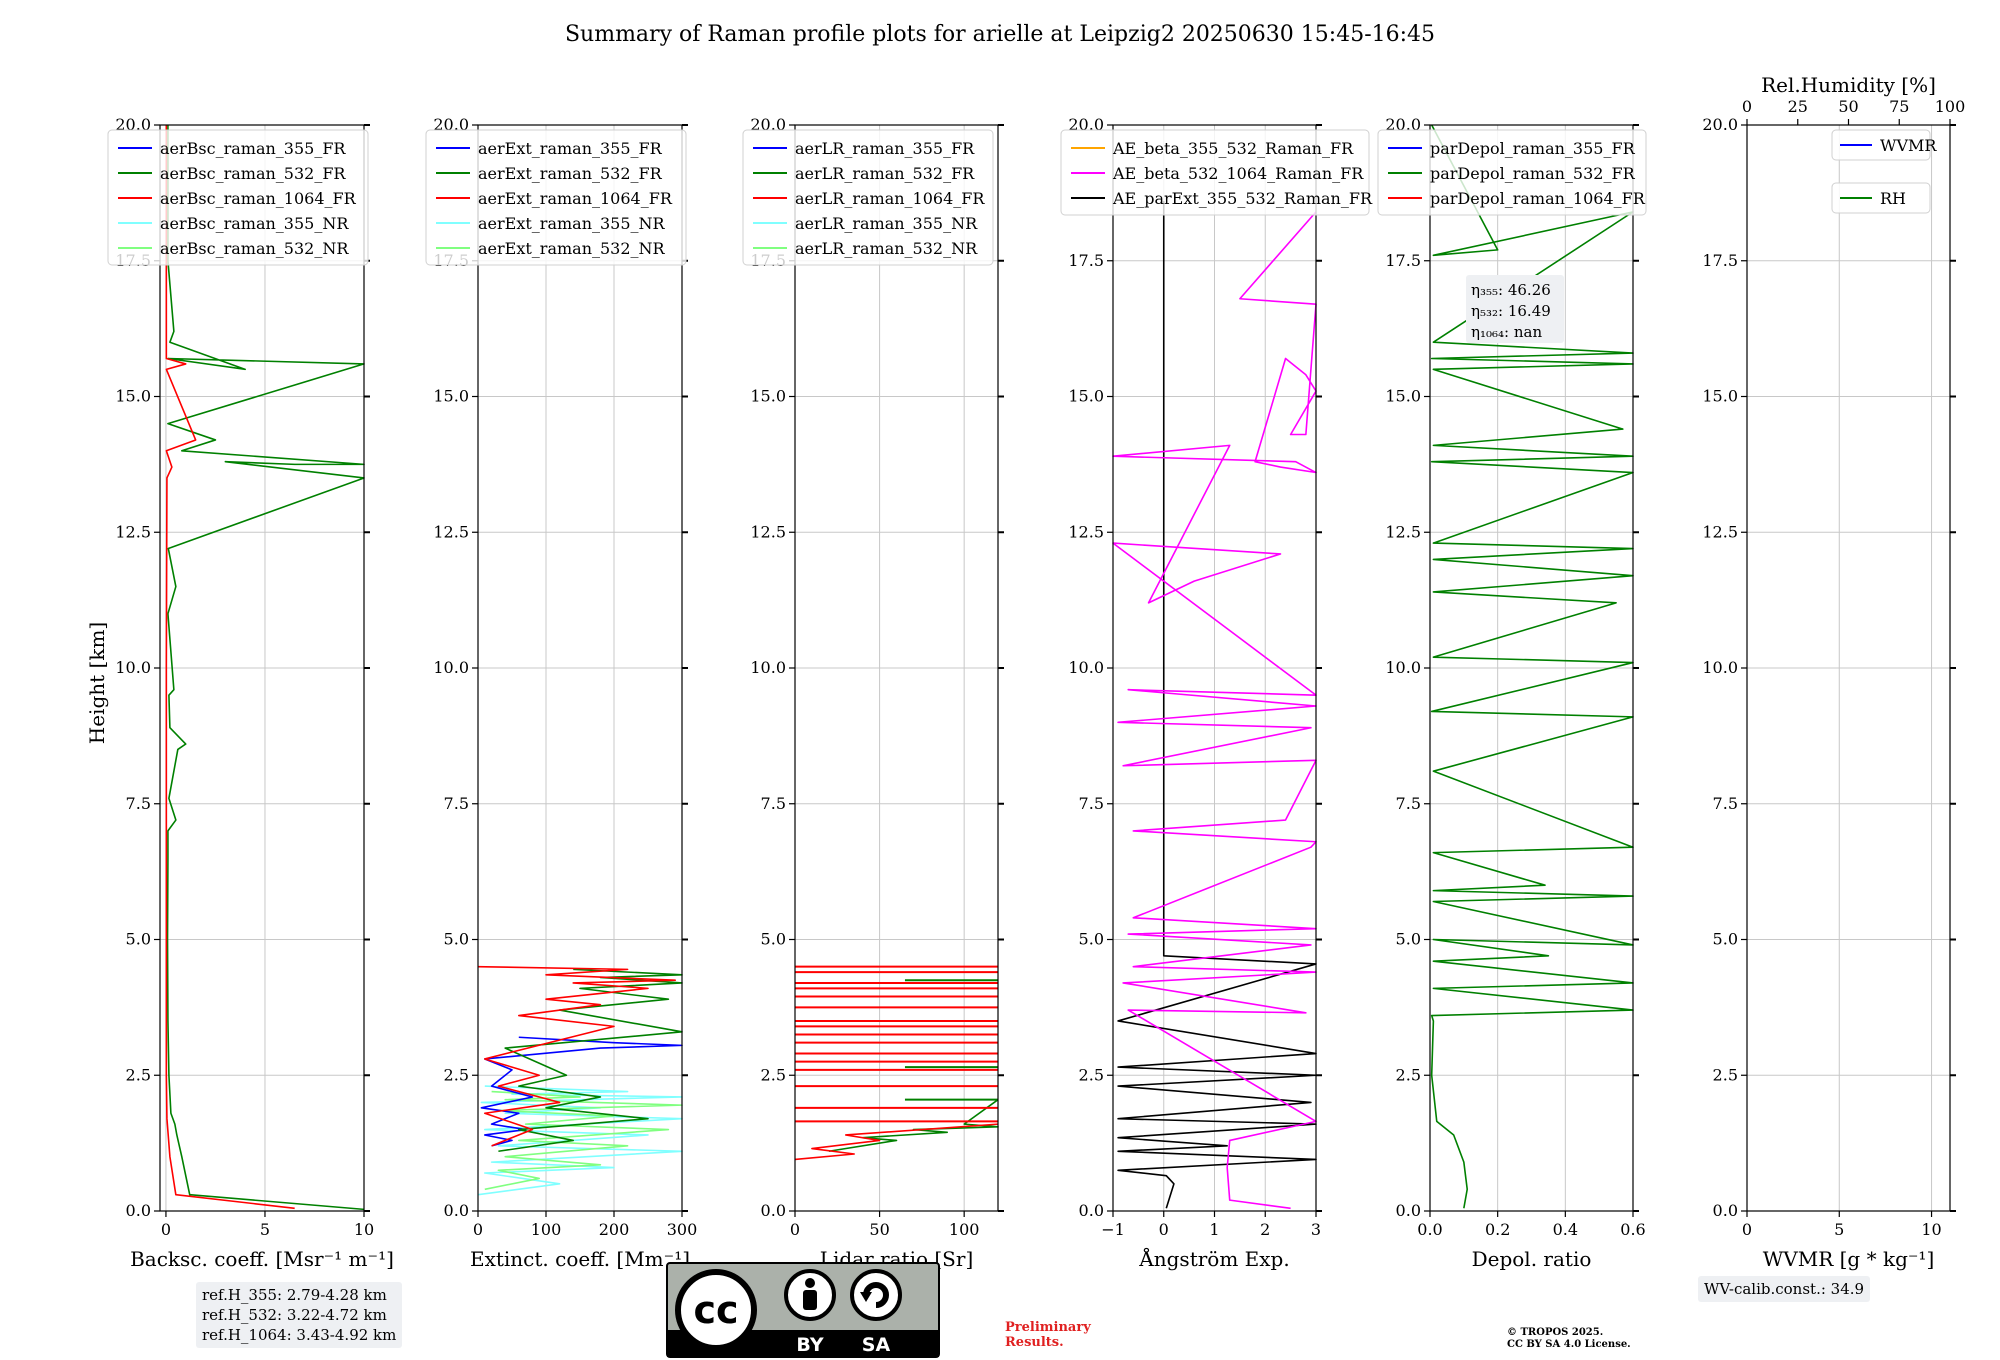 The height and width of the screenshot is (1360, 2000). Describe the element at coordinates (682, 1229) in the screenshot. I see `x-tick-label: 300` at that location.